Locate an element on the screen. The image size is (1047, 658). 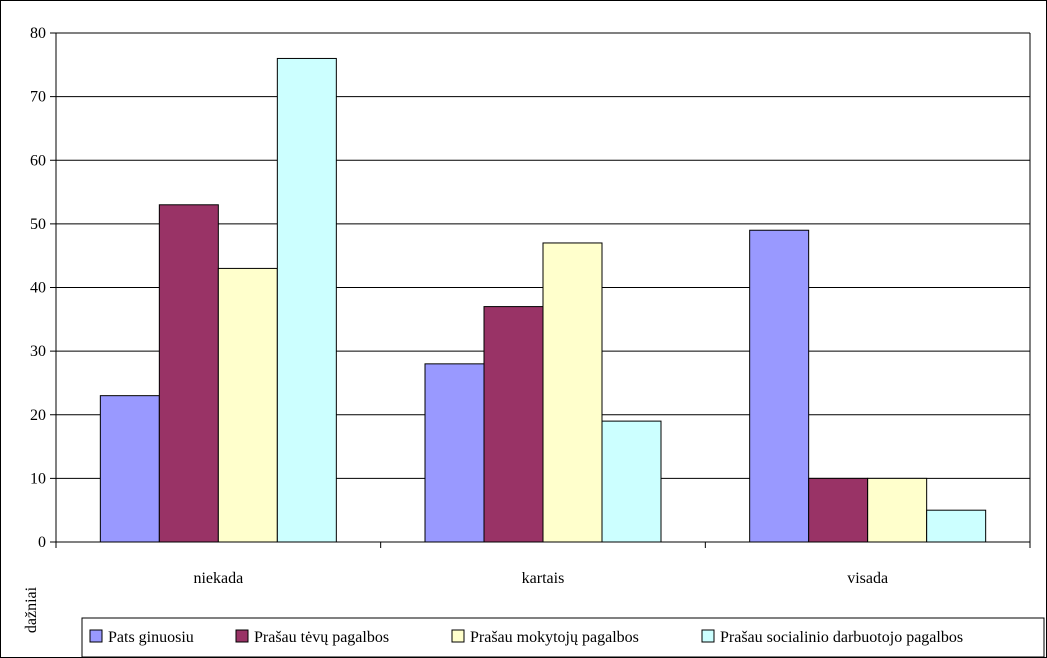
legend-label-2: Prašau tėvų pagalbos is located at coordinates (321, 637).